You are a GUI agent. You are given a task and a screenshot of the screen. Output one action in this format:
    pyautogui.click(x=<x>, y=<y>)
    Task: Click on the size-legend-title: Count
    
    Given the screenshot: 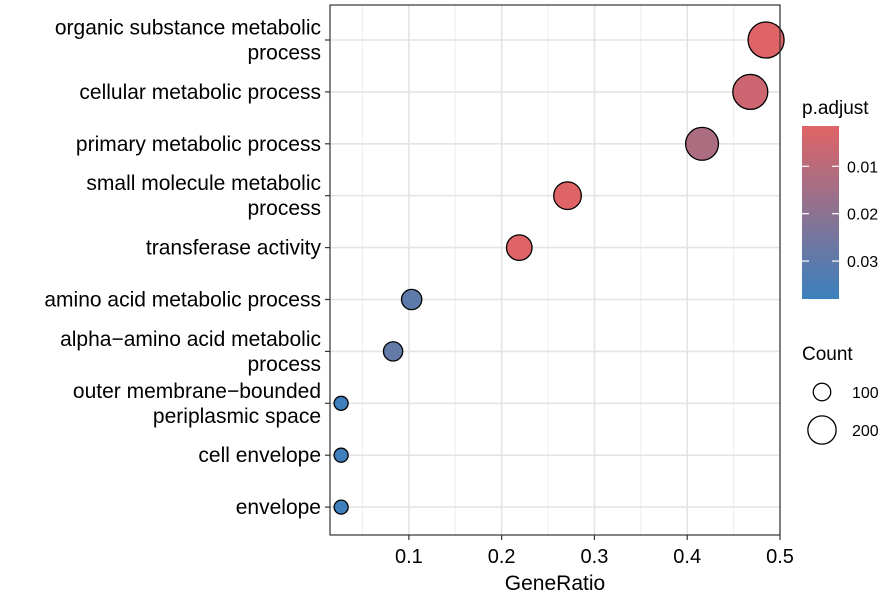 What is the action you would take?
    pyautogui.click(x=827, y=354)
    